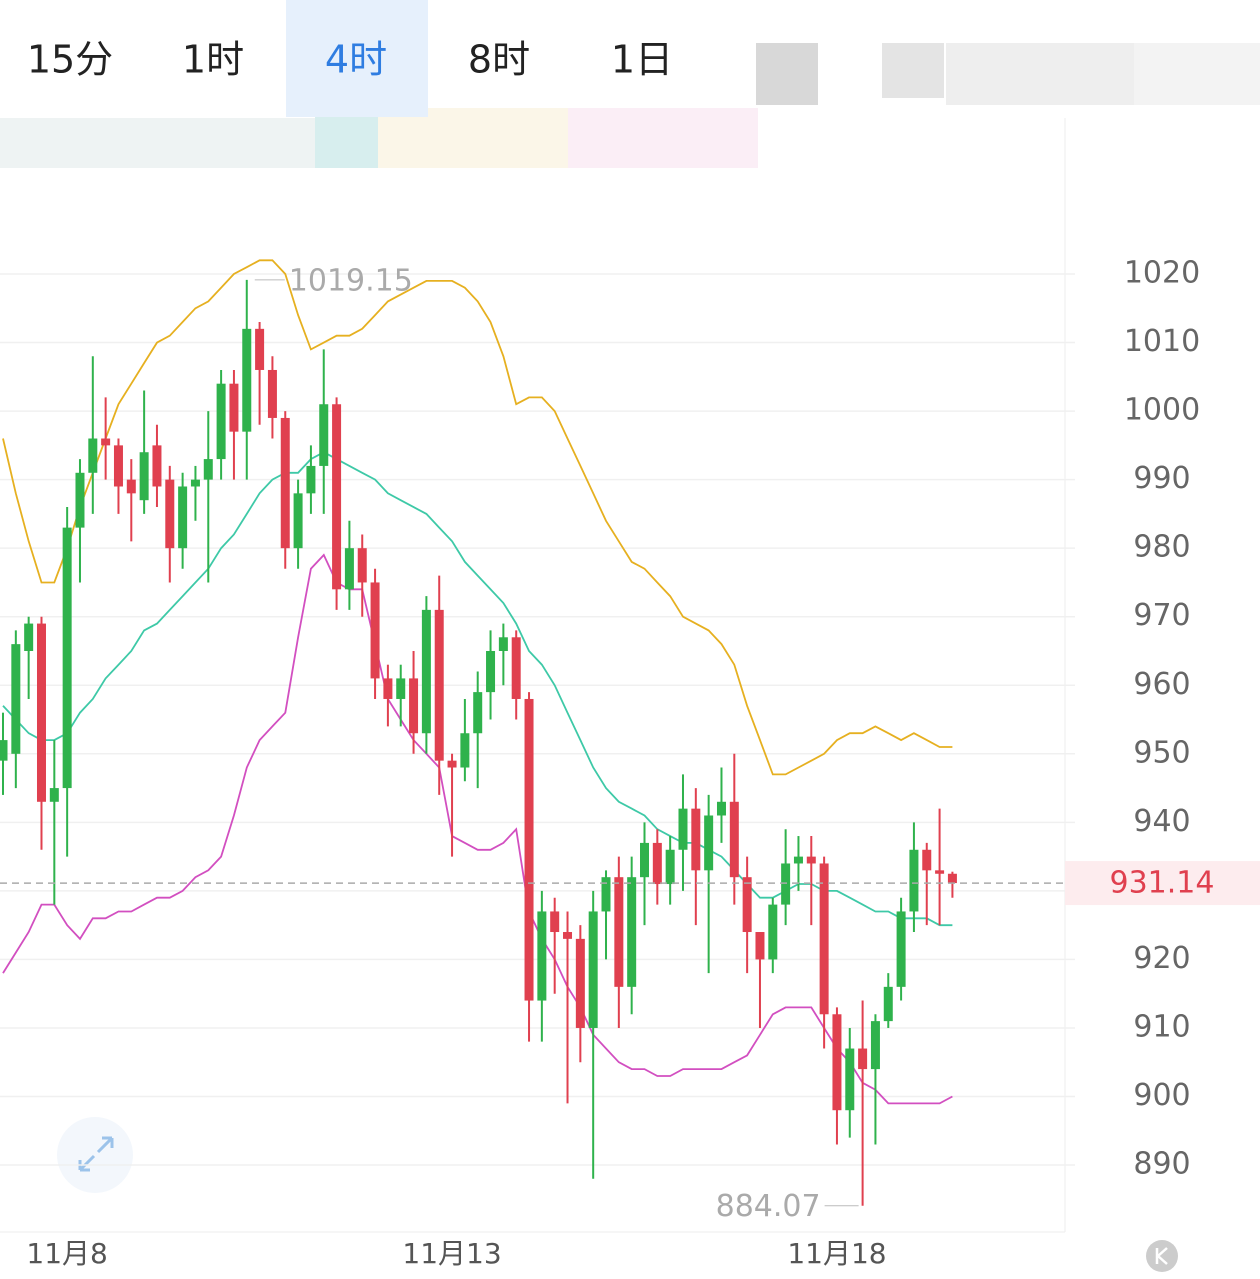 This screenshot has height=1279, width=1260. I want to click on y-tick-label: 1010, so click(1162, 341).